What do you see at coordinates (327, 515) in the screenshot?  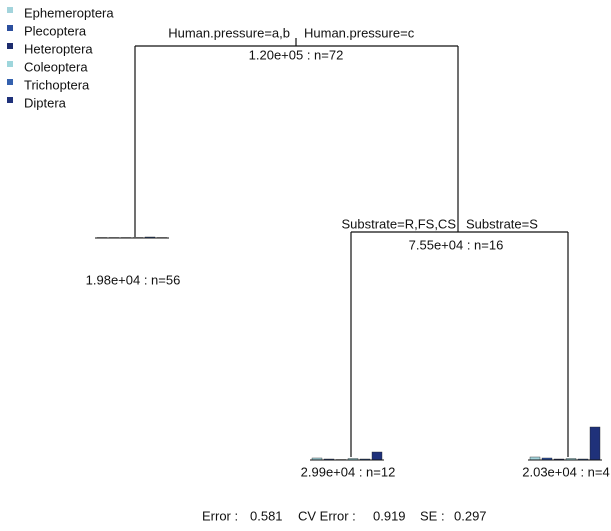 I see `footer-label: CV Error :` at bounding box center [327, 515].